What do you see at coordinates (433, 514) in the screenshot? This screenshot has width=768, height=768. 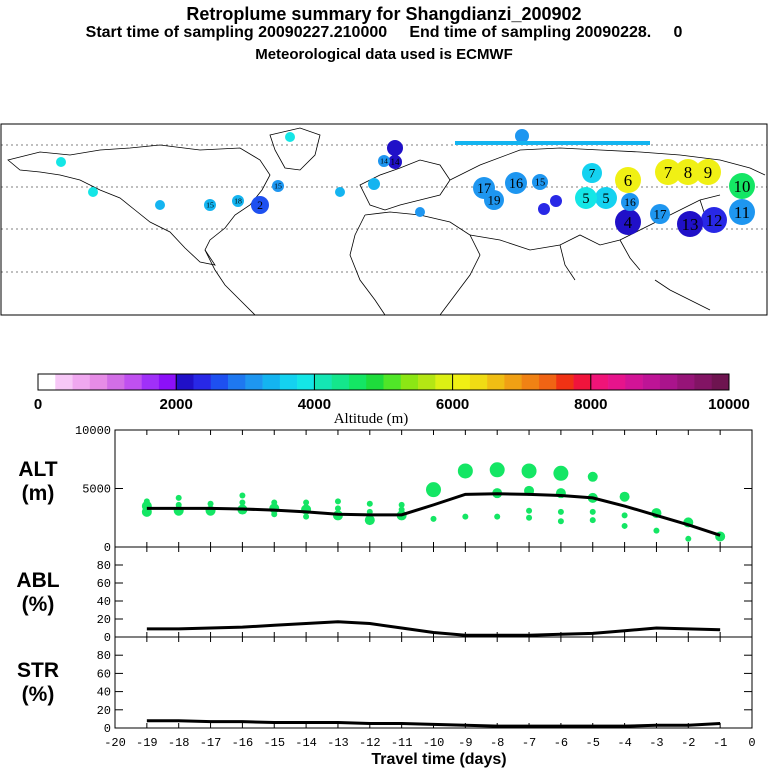 I see `alt-mean-line` at bounding box center [433, 514].